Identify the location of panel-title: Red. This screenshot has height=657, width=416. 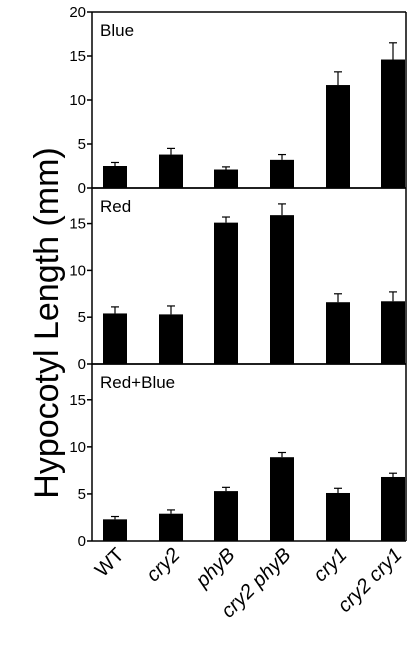
(115, 206).